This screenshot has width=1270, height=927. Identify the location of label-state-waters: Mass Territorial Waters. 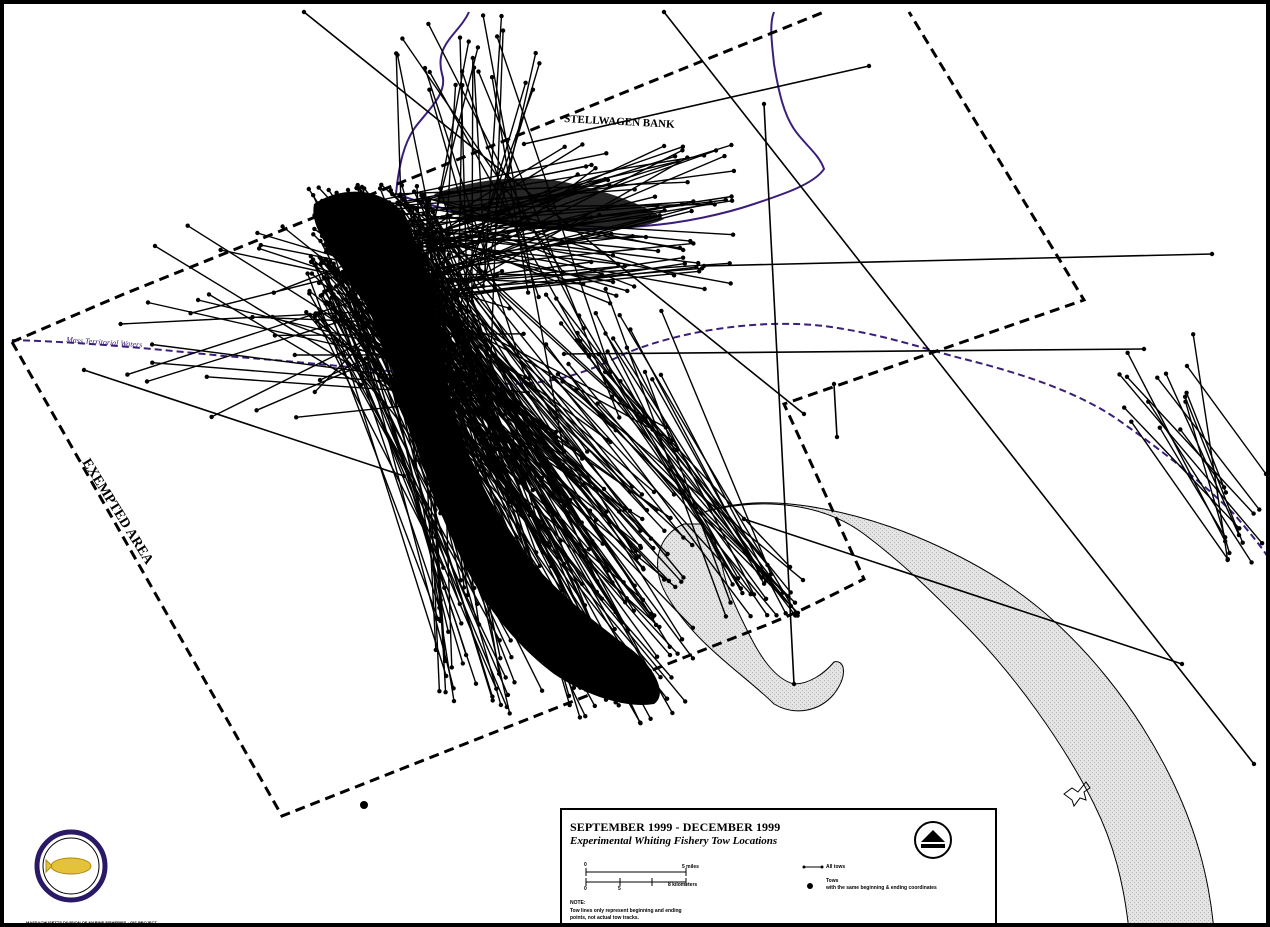
(104, 342).